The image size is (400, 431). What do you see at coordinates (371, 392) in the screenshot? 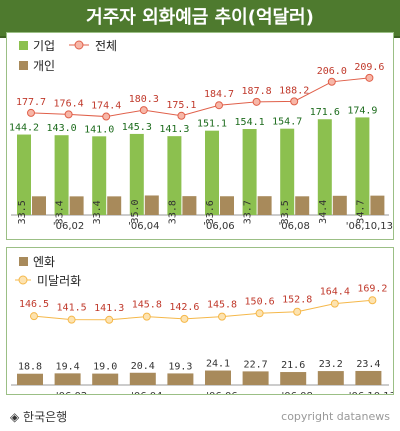
I see `x-tick-label-2: '06,10,13` at bounding box center [371, 392].